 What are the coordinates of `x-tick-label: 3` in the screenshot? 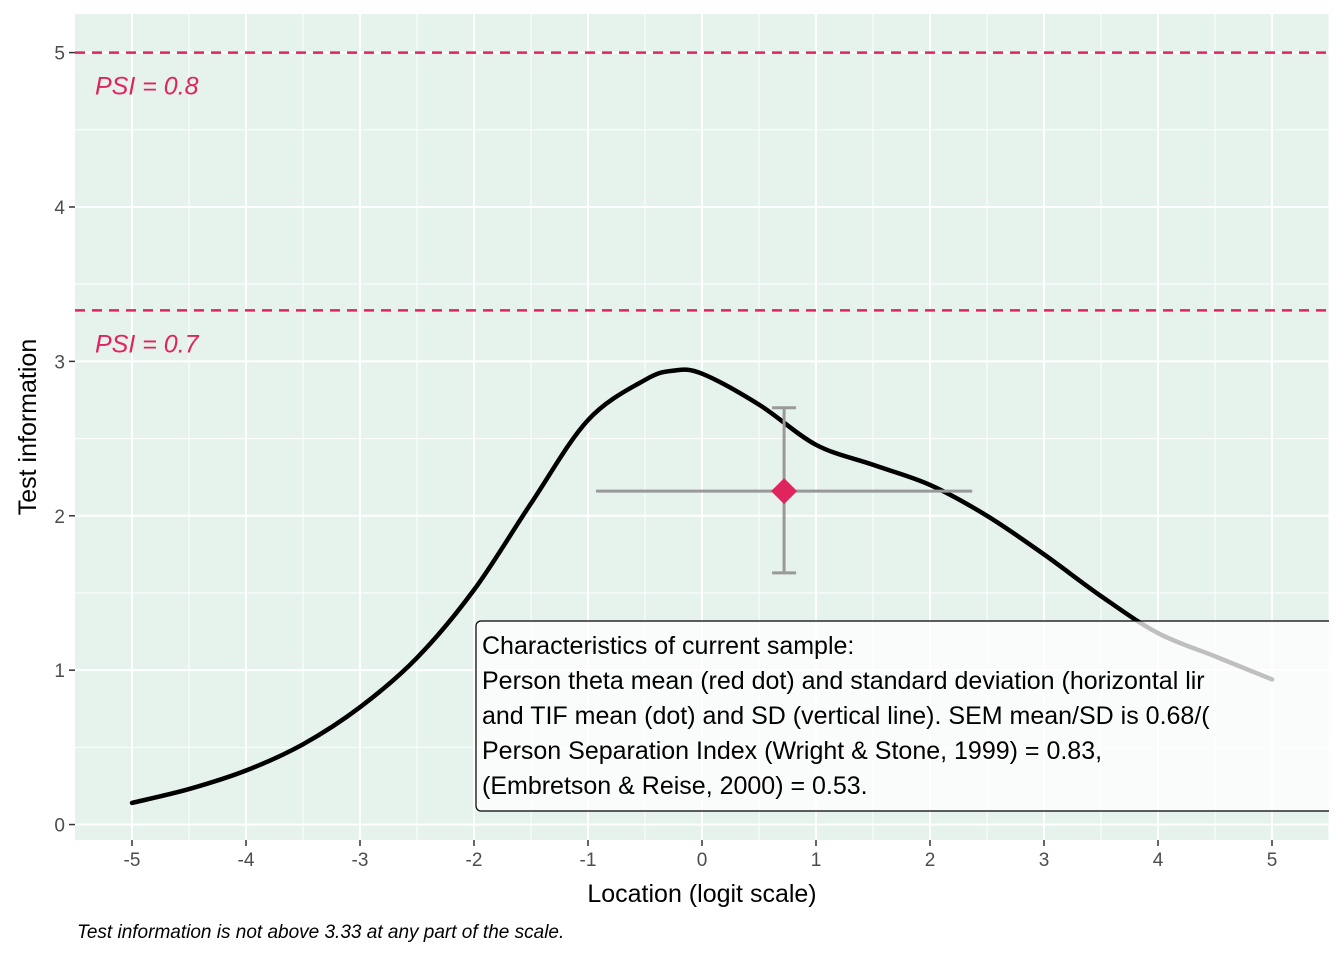 It's located at (1044, 860).